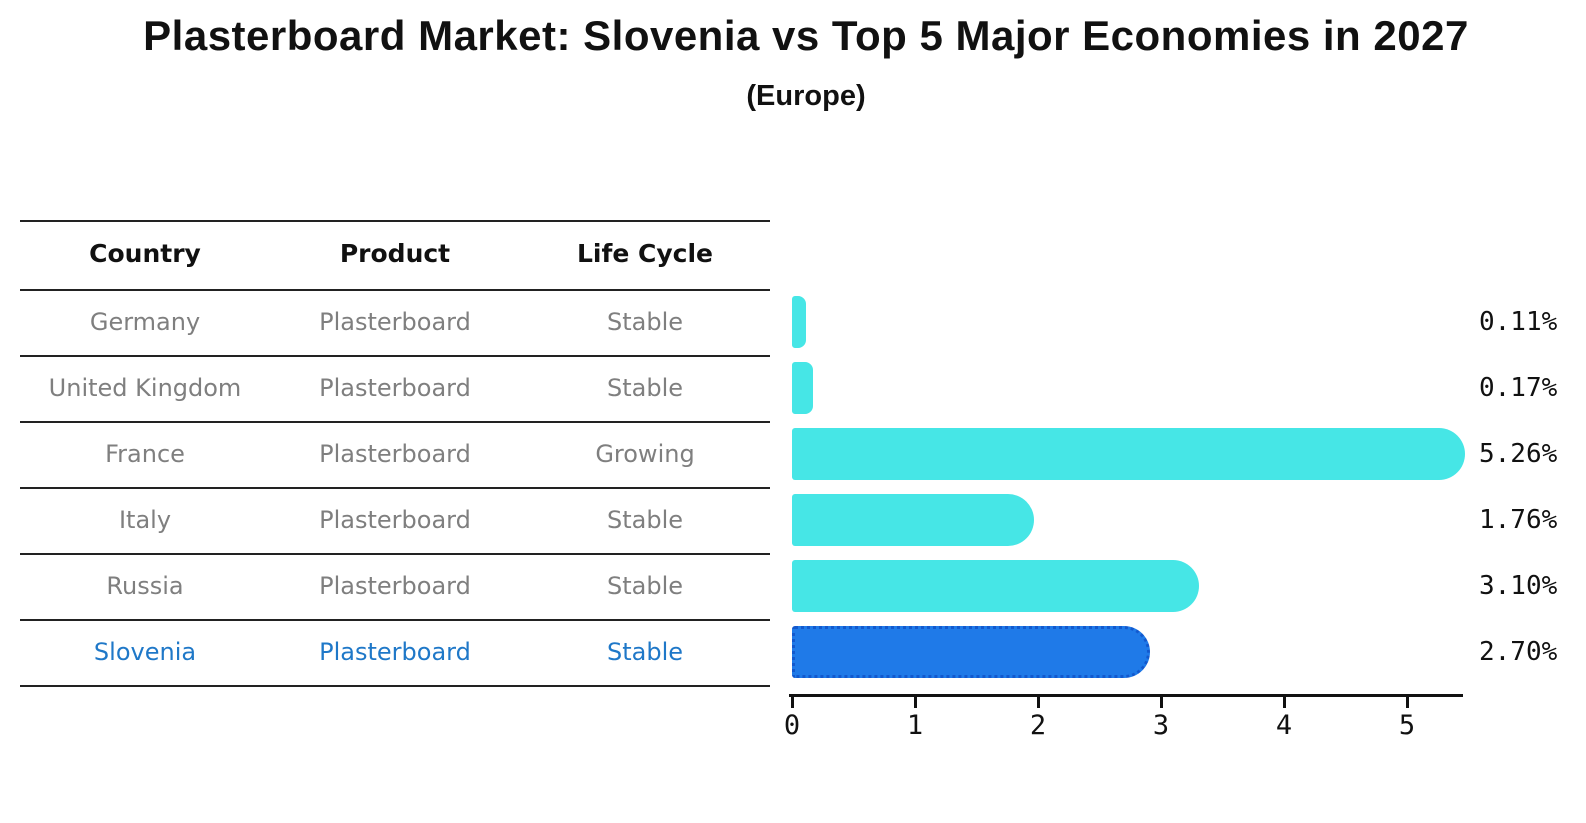 Image resolution: width=1586 pixels, height=823 pixels. Describe the element at coordinates (645, 454) in the screenshot. I see `table-cell-life-cycle: Growing` at that location.